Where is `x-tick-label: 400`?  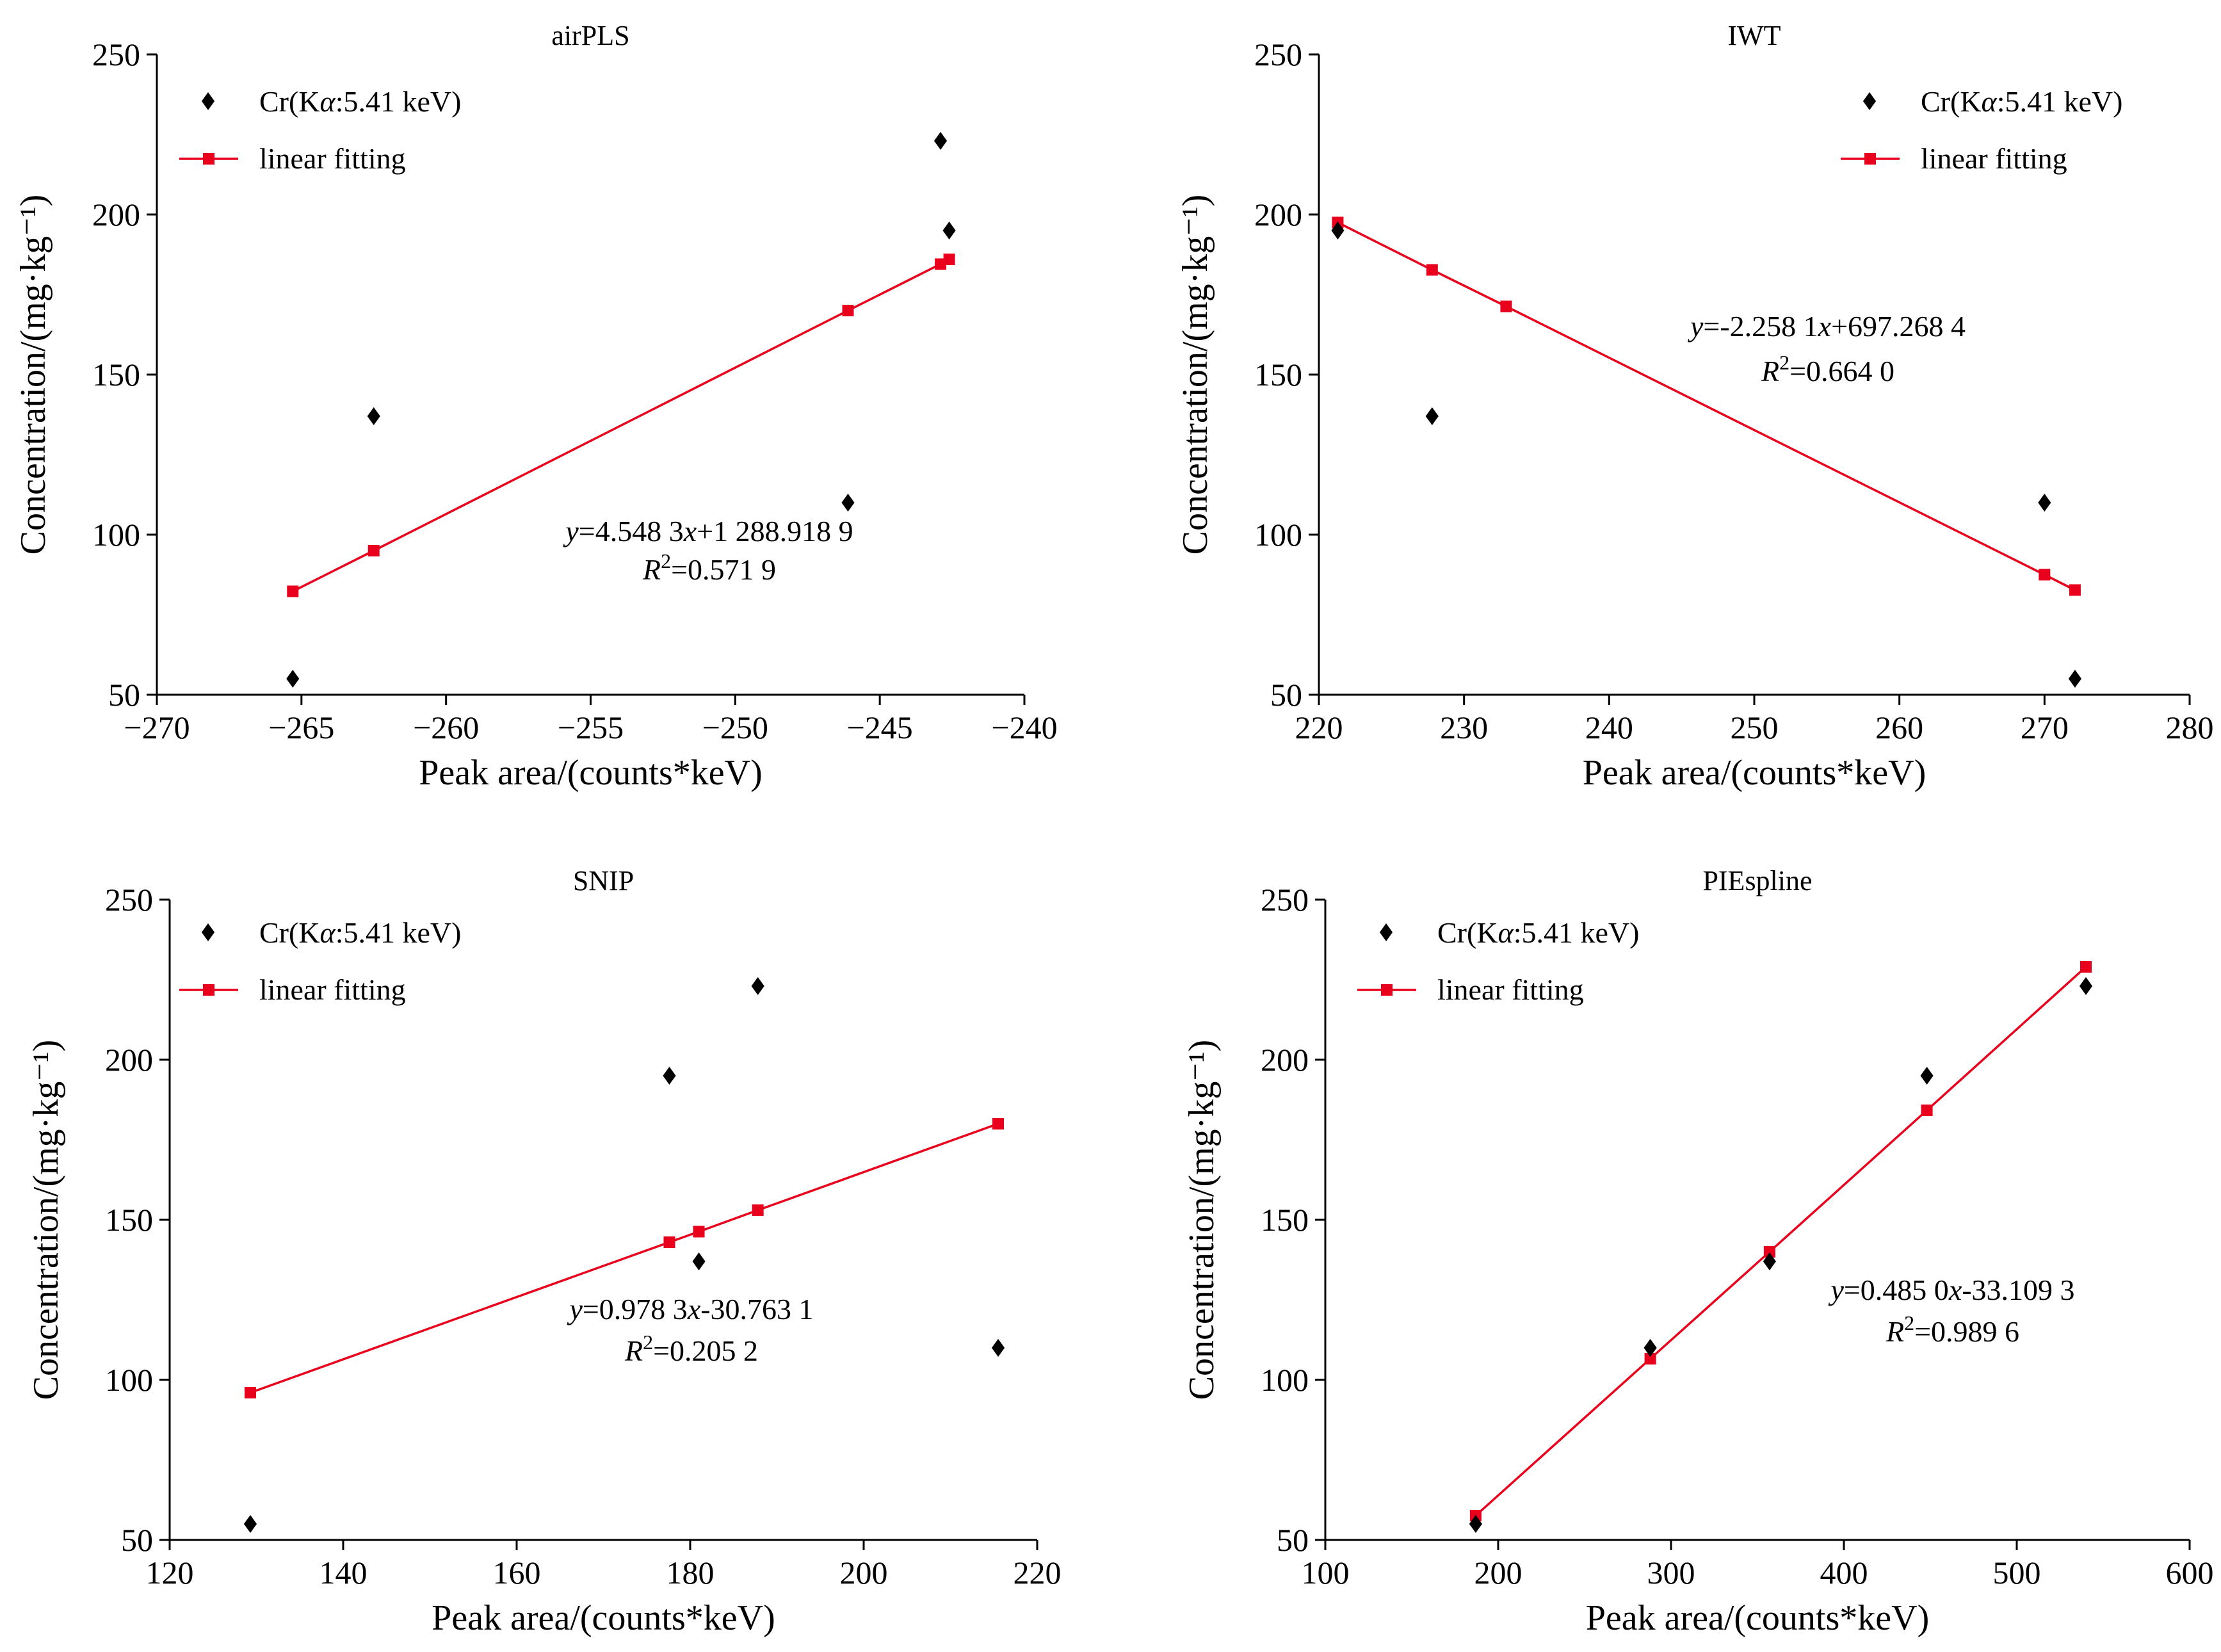
x-tick-label: 400 is located at coordinates (1844, 1573).